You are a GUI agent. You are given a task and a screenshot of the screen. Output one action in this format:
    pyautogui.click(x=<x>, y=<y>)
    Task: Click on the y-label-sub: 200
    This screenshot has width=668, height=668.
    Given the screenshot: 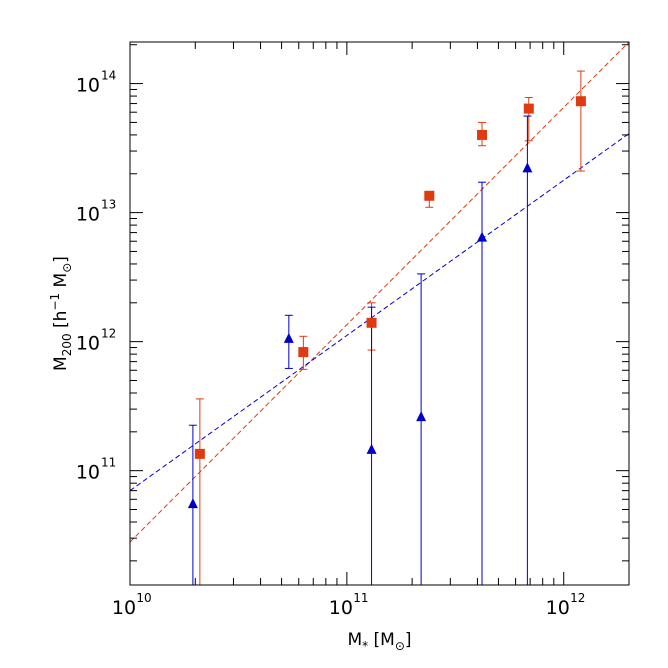 What is the action you would take?
    pyautogui.click(x=67, y=344)
    